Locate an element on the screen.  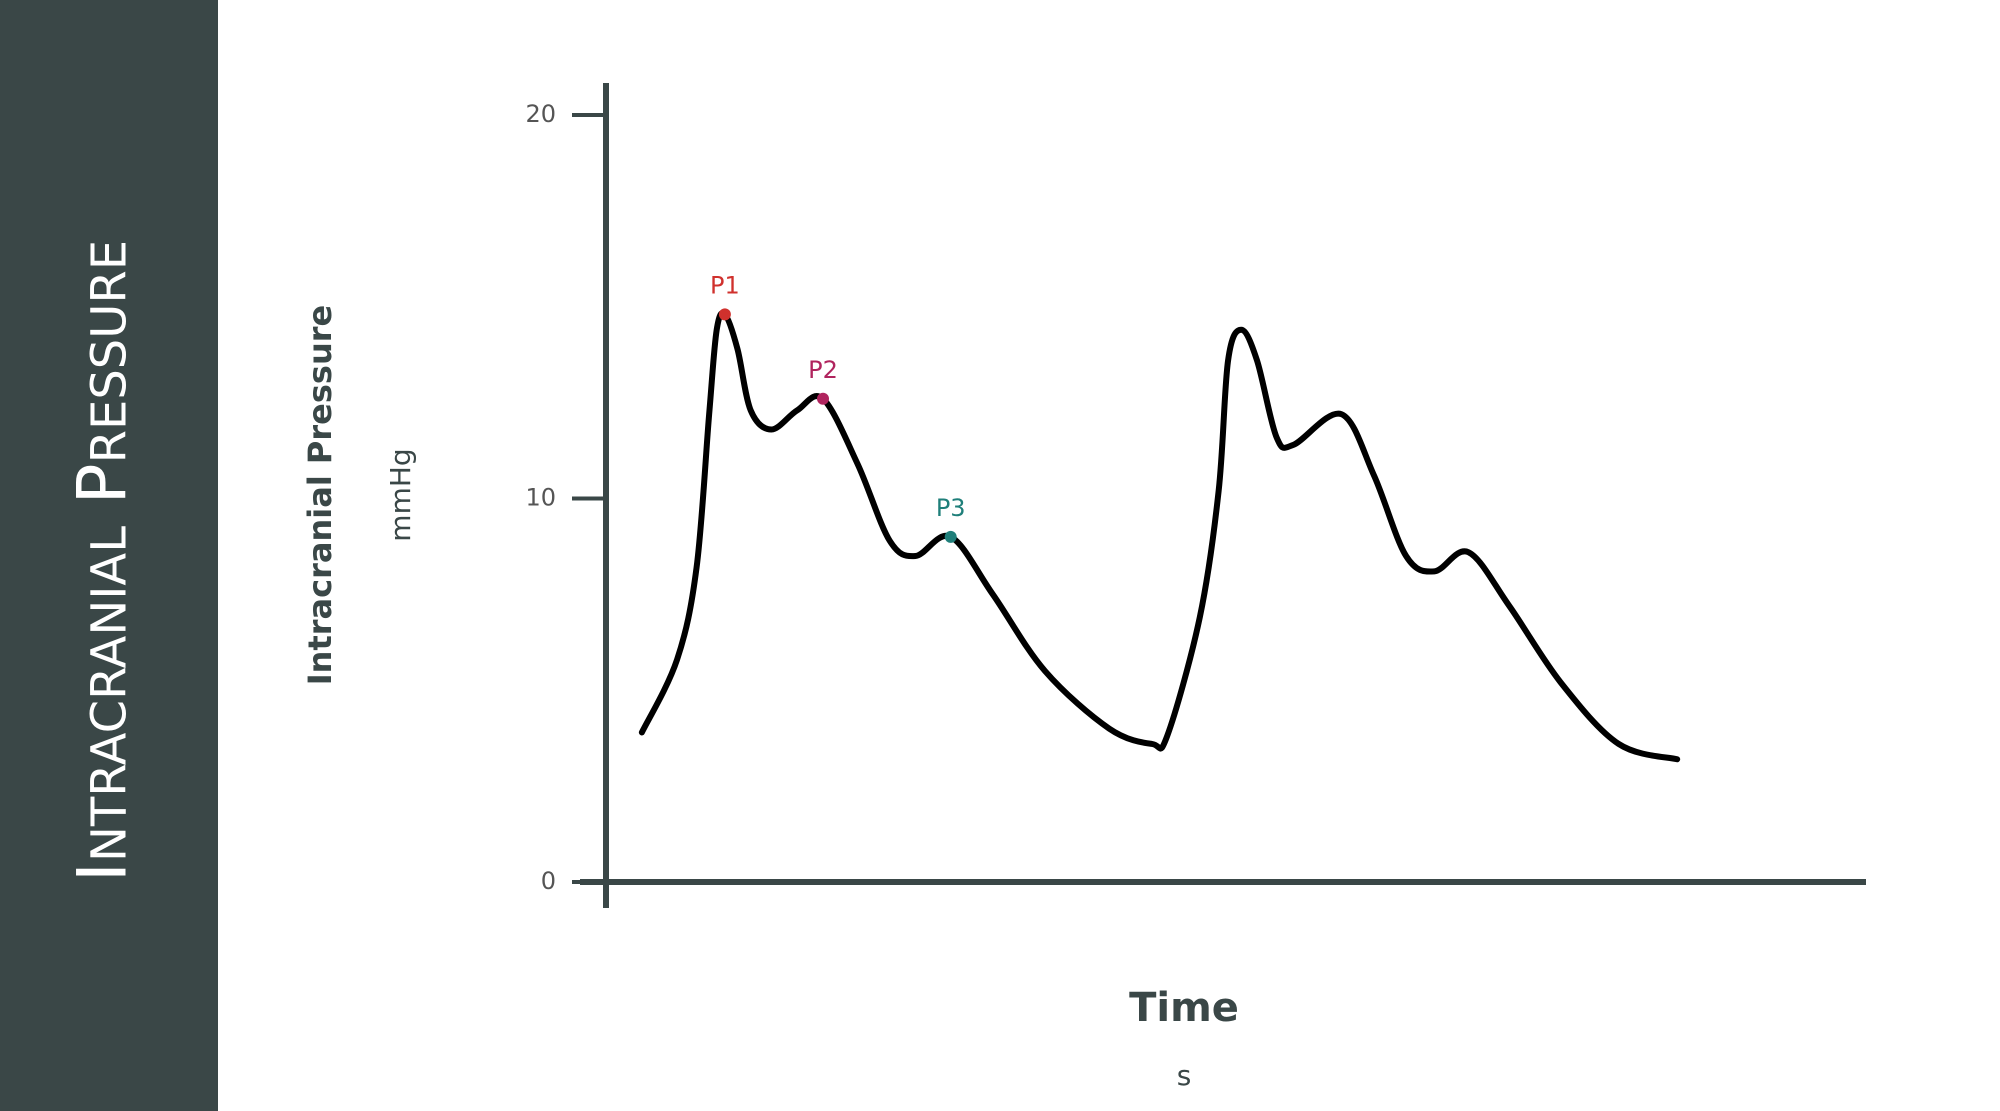
y-axis-unit: mmHg is located at coordinates (400, 494).